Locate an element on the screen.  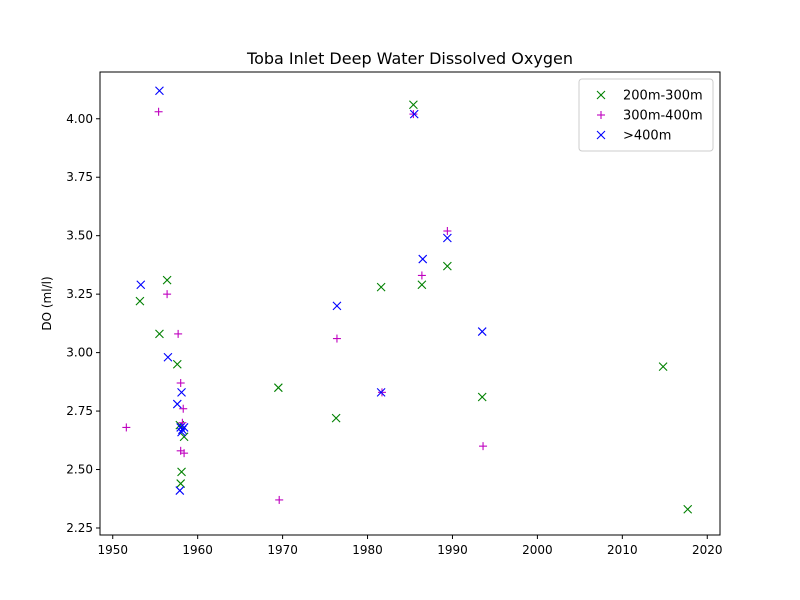
x-axis: 1950 1960 1970 1980 1990 2000 2010 2020 is located at coordinates (410, 546).